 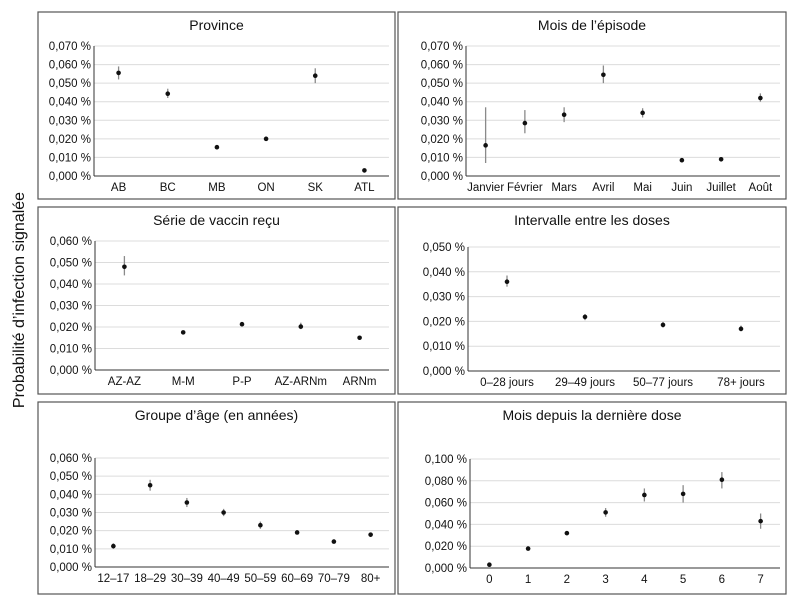 I want to click on x-tick-label: Août, so click(x=761, y=188).